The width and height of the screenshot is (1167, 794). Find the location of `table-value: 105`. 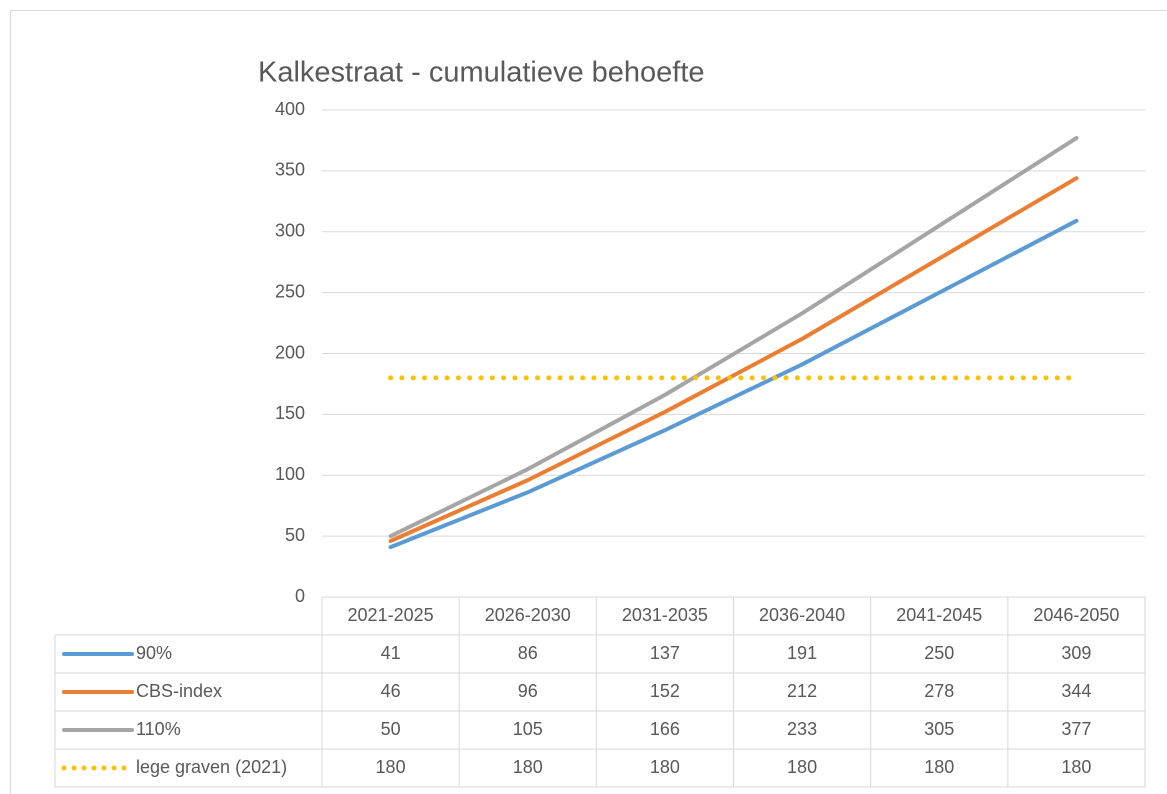

table-value: 105 is located at coordinates (528, 729).